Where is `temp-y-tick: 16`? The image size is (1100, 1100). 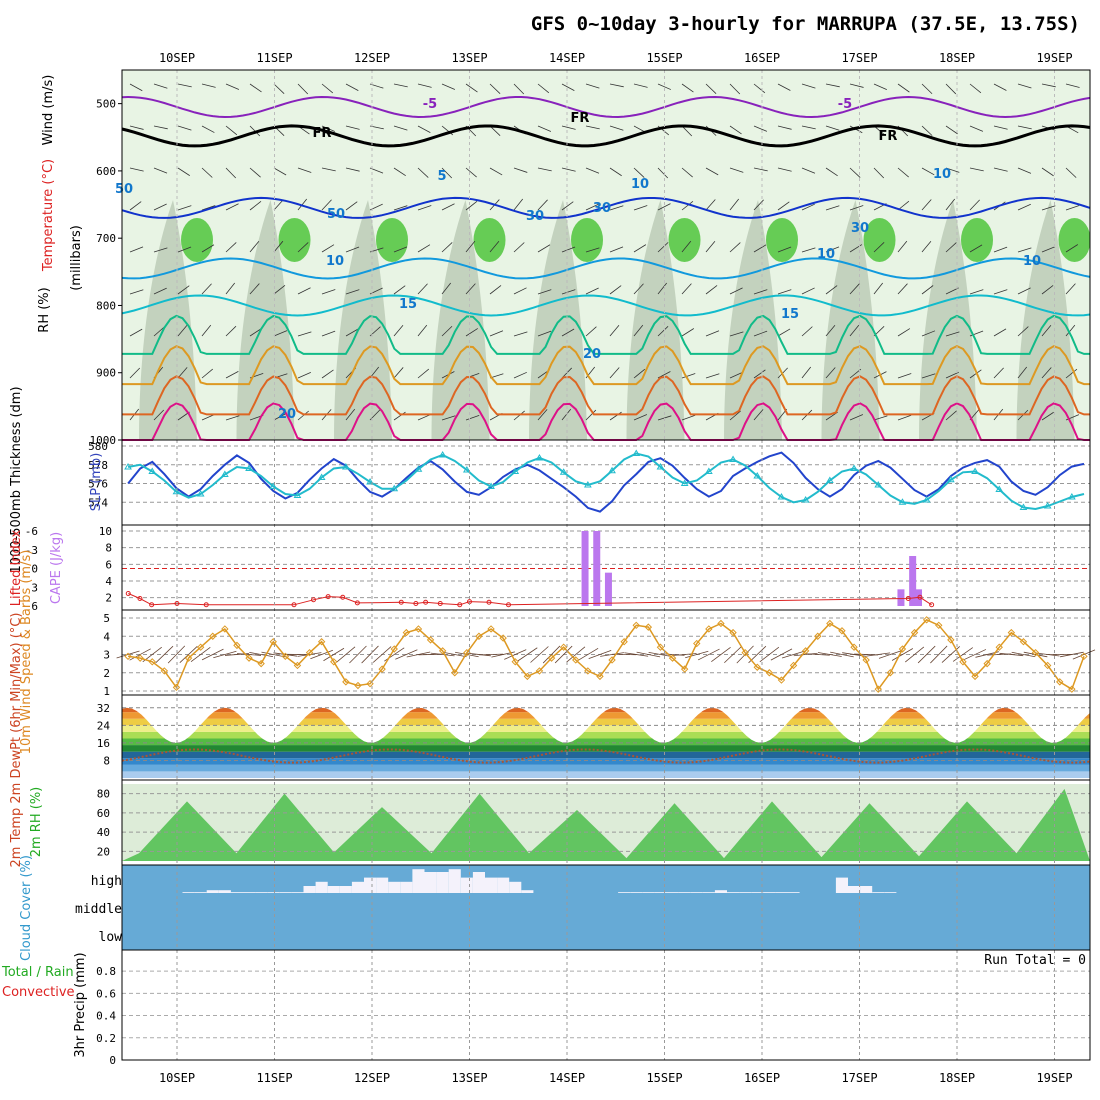
temp-y-tick: 16 is located at coordinates (103, 743).